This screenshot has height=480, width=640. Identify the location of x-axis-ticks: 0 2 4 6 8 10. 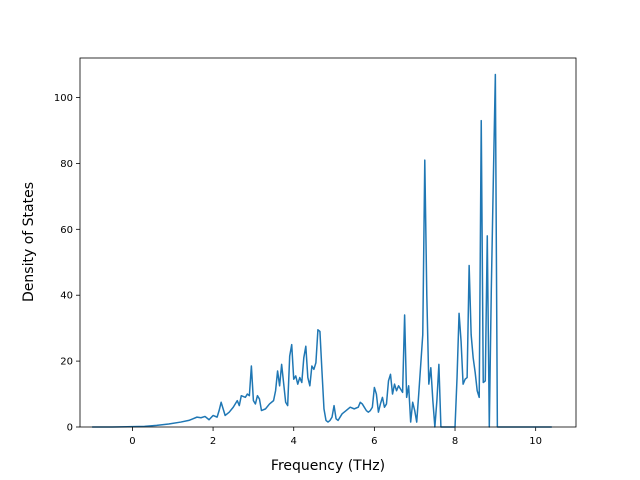
(335, 437).